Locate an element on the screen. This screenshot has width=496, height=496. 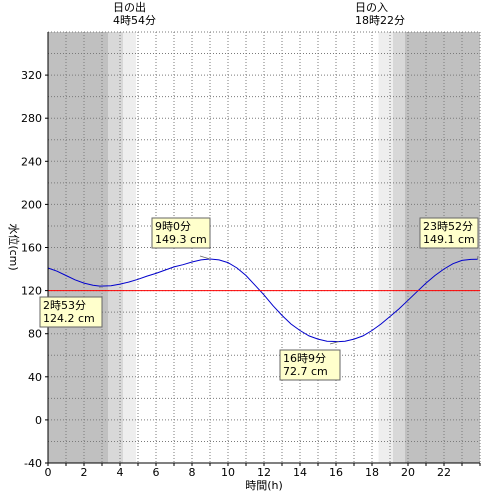
x-tick-label: 2 is located at coordinates (84, 472).